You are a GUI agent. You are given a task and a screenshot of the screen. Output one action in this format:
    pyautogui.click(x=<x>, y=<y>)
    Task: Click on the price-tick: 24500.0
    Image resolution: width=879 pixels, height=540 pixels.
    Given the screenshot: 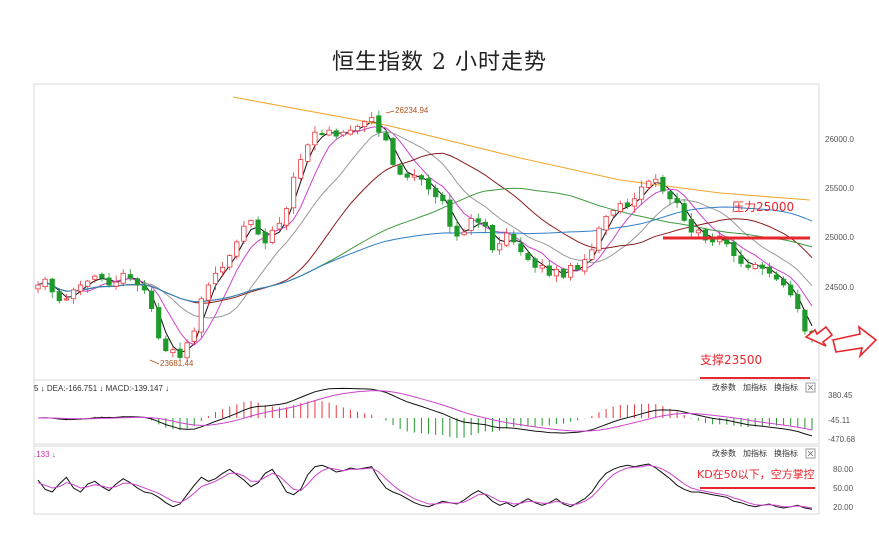 What is the action you would take?
    pyautogui.click(x=839, y=287)
    